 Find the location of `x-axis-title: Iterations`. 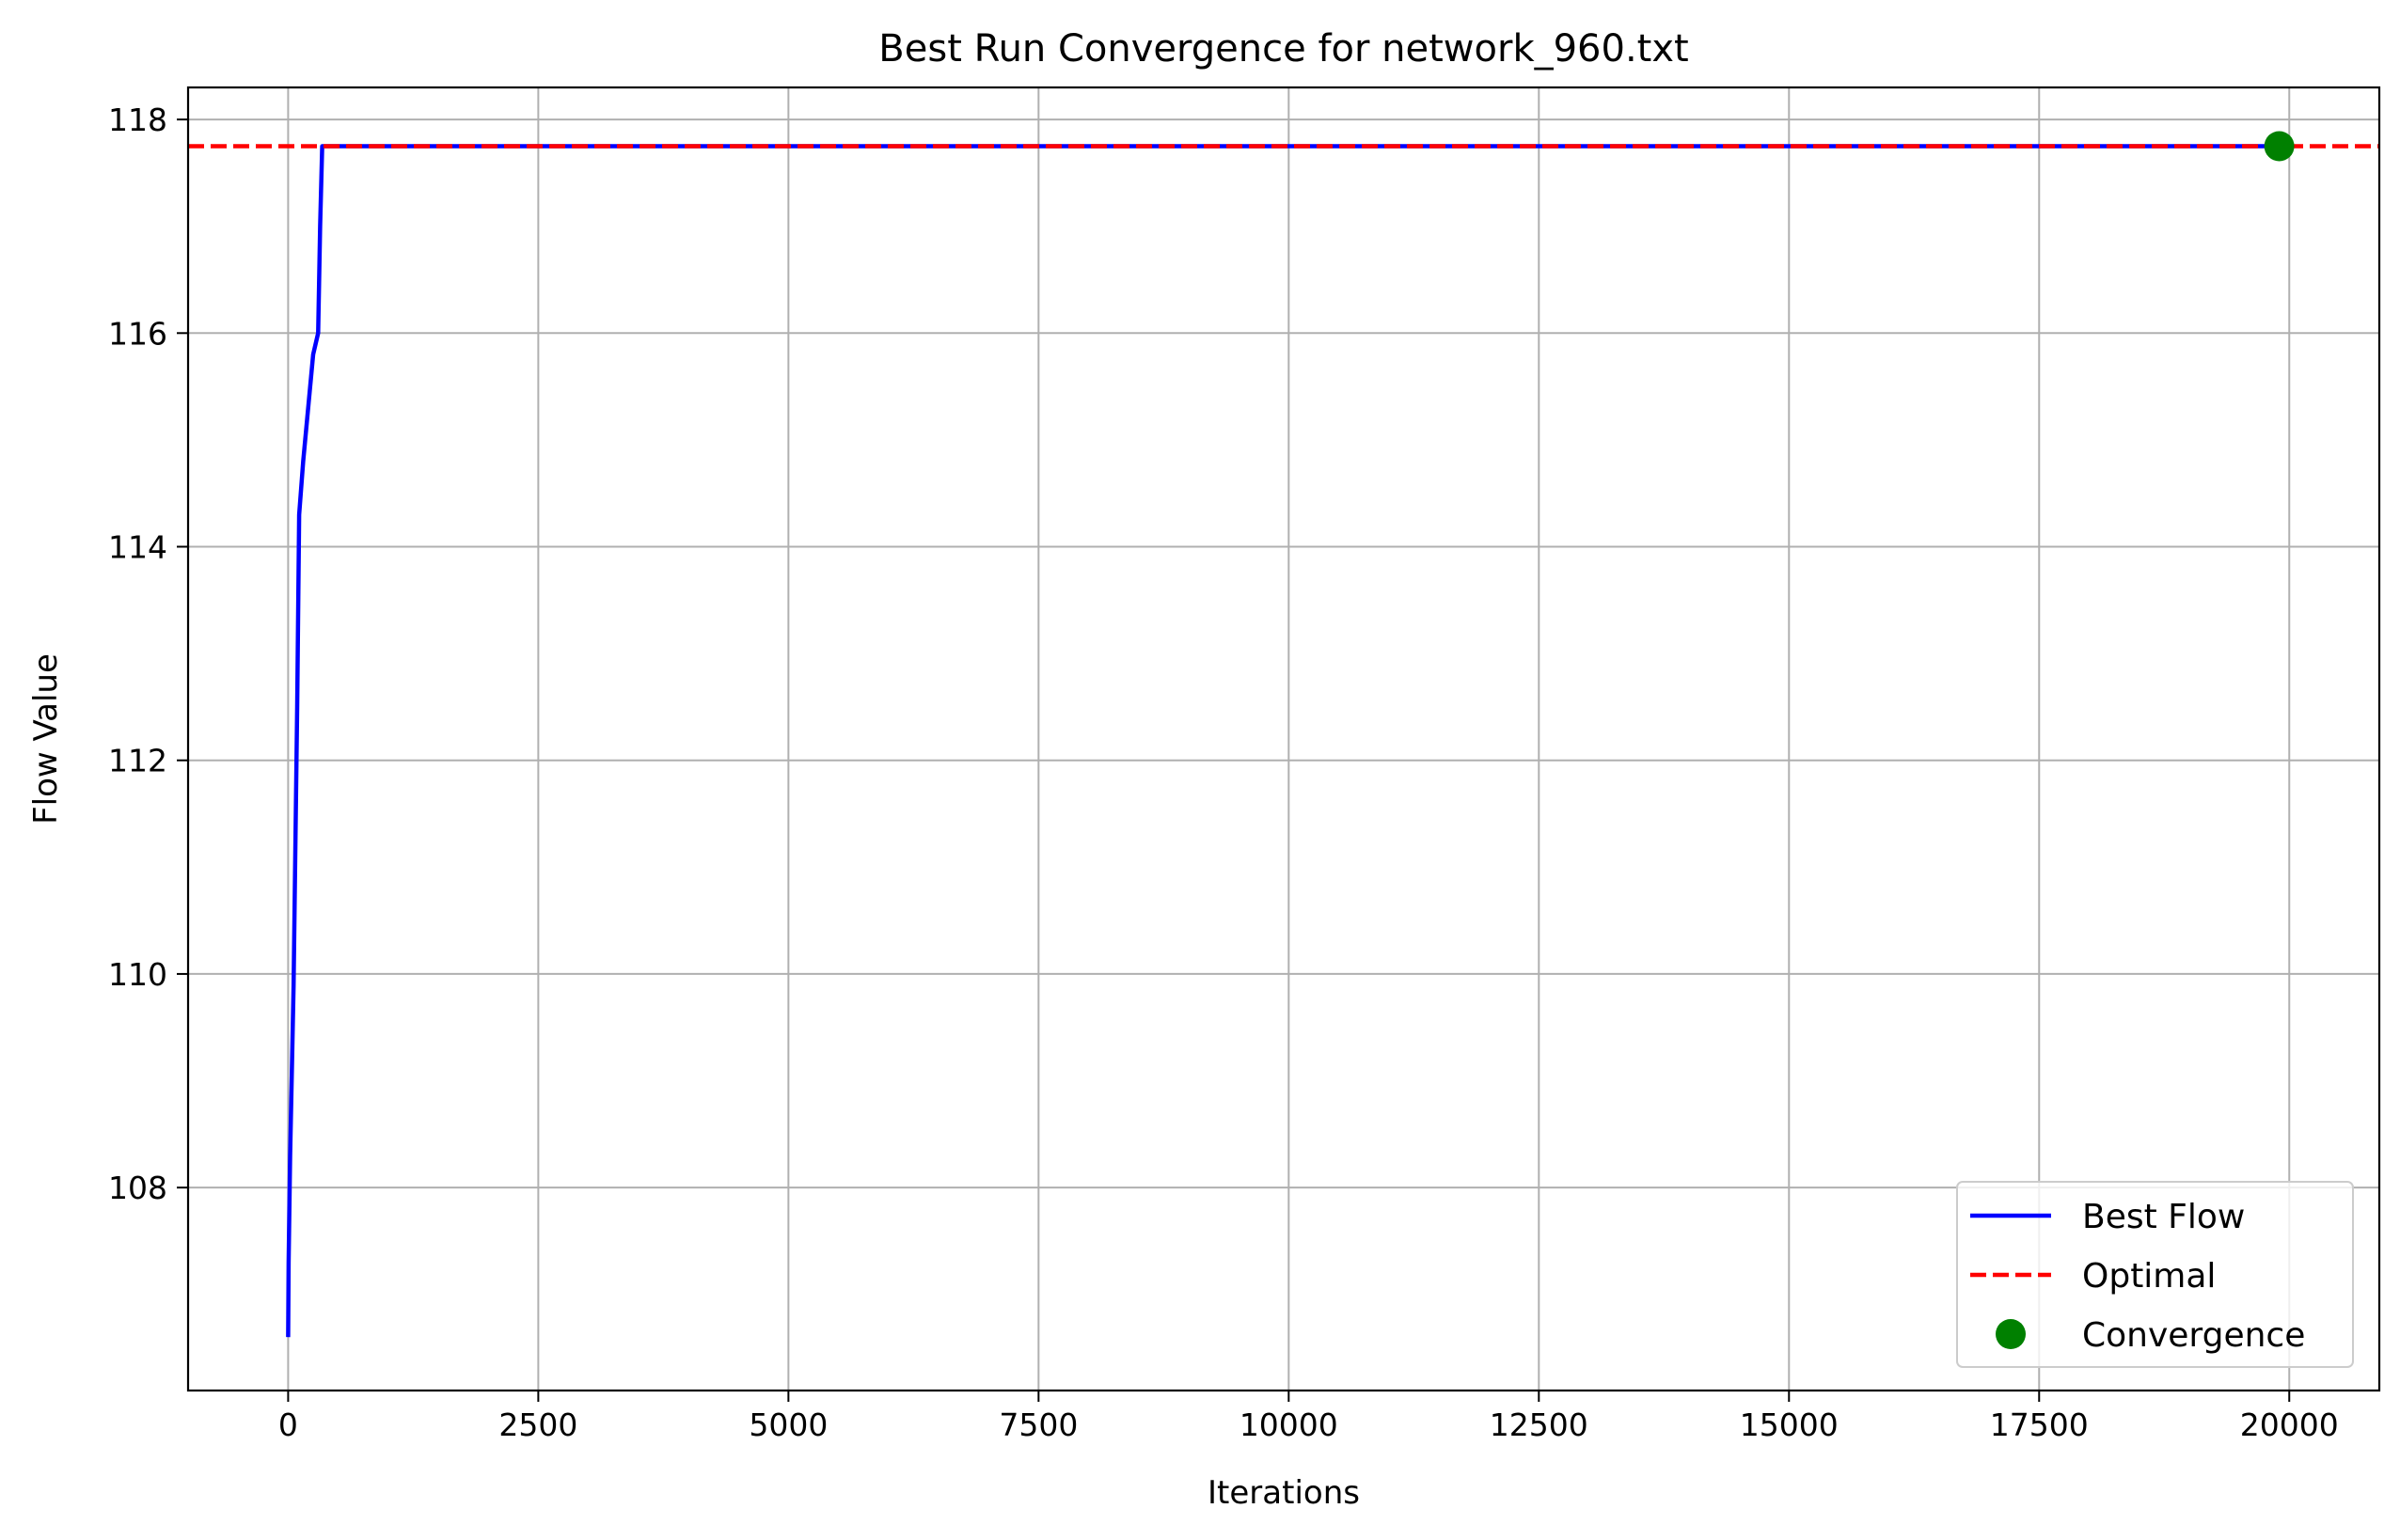

x-axis-title: Iterations is located at coordinates (1284, 1493).